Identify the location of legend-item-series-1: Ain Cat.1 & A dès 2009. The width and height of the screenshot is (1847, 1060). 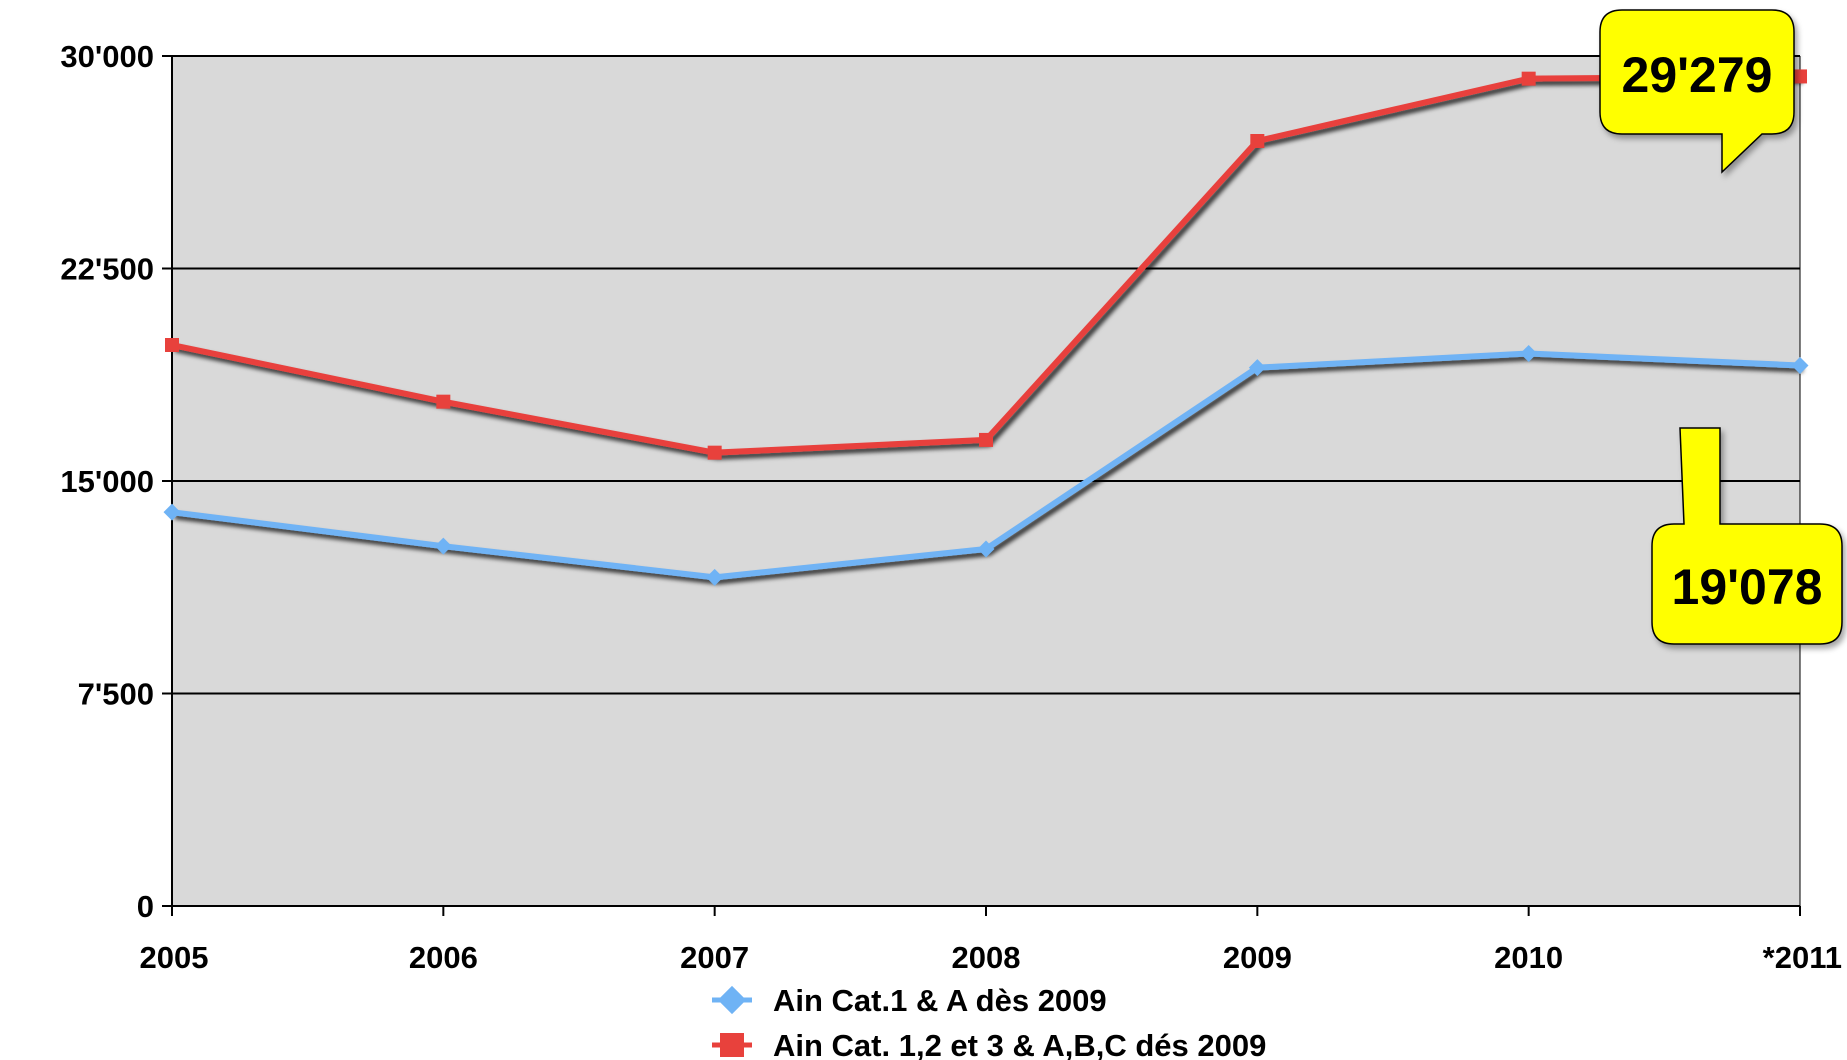
(909, 1000).